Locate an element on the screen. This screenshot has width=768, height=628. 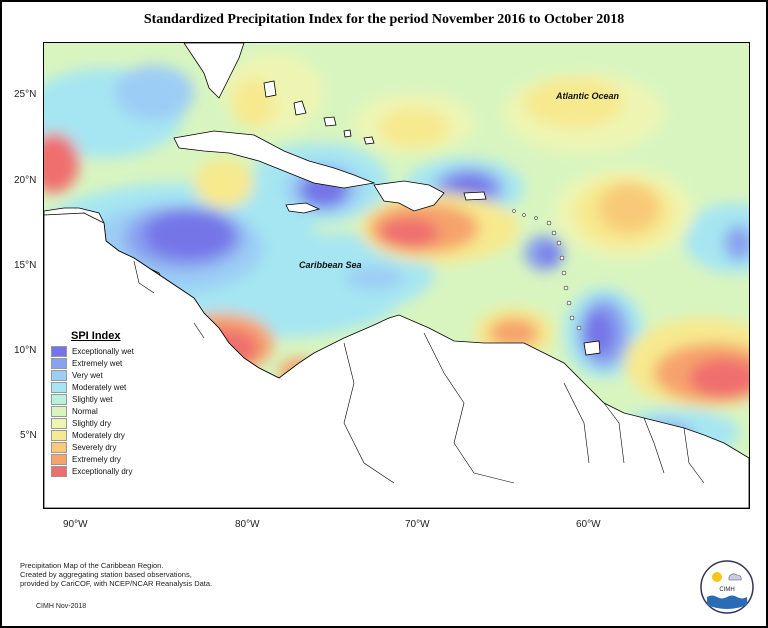
legend-item: Slightly dry is located at coordinates (111, 423).